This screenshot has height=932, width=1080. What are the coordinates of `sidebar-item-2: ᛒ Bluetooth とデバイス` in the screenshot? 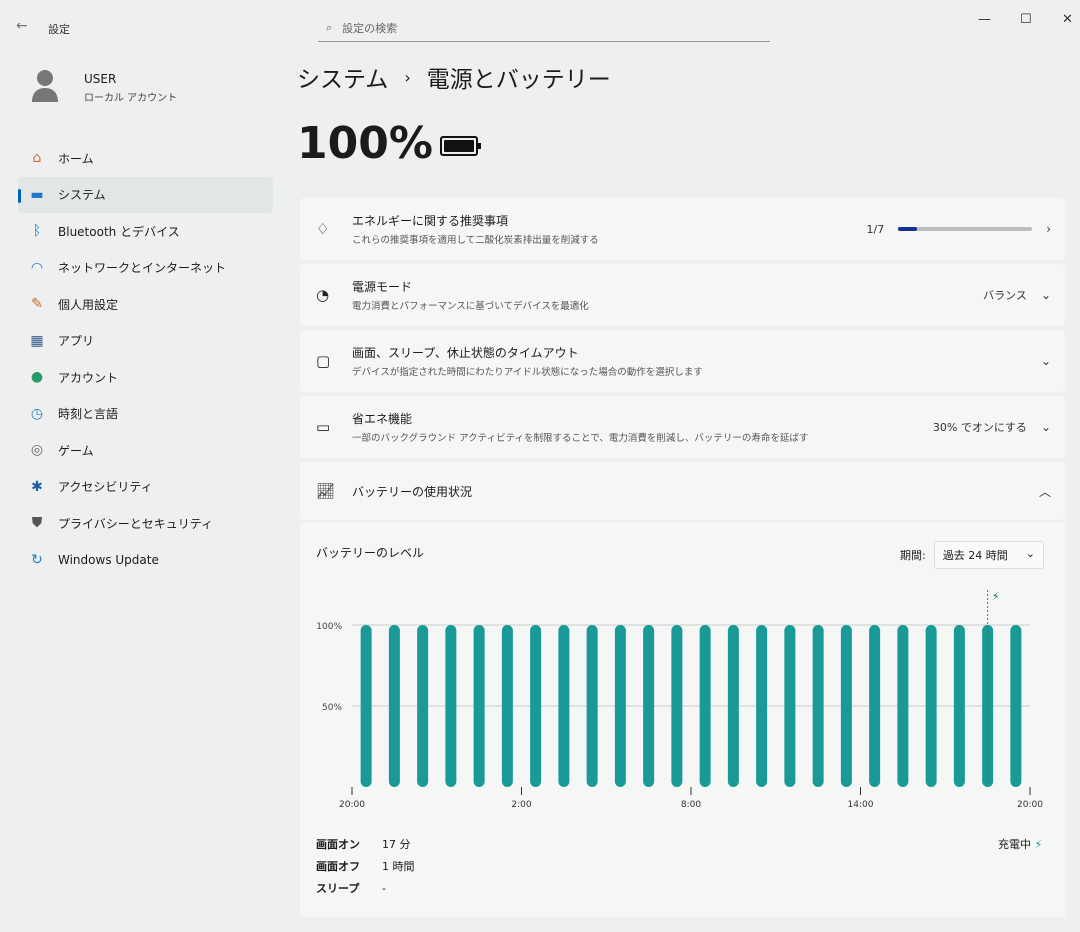 It's located at (145, 231).